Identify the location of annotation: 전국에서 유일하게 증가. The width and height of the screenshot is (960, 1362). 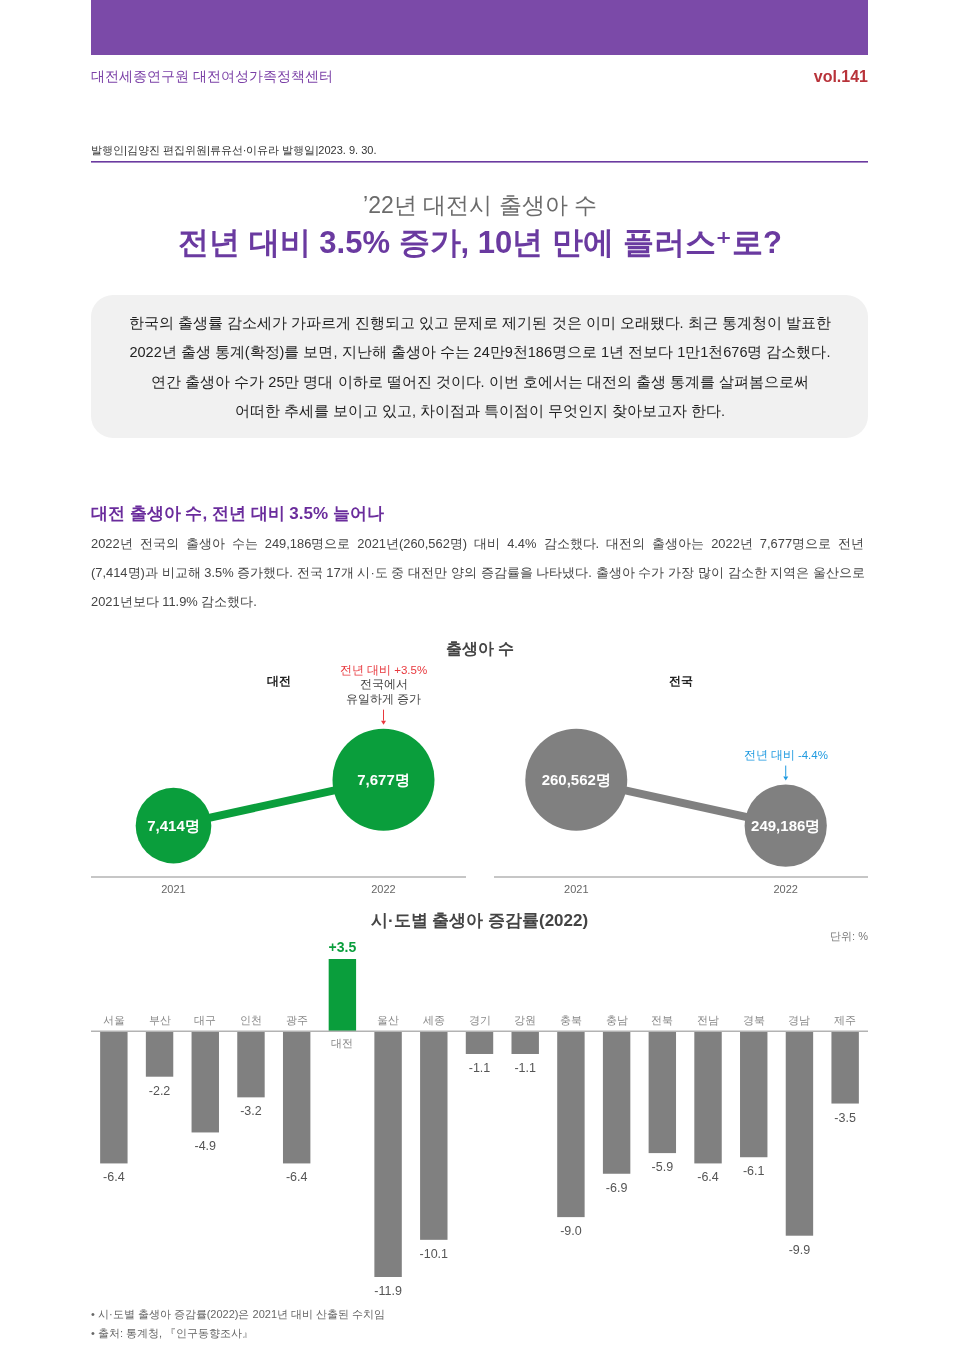
(383, 691).